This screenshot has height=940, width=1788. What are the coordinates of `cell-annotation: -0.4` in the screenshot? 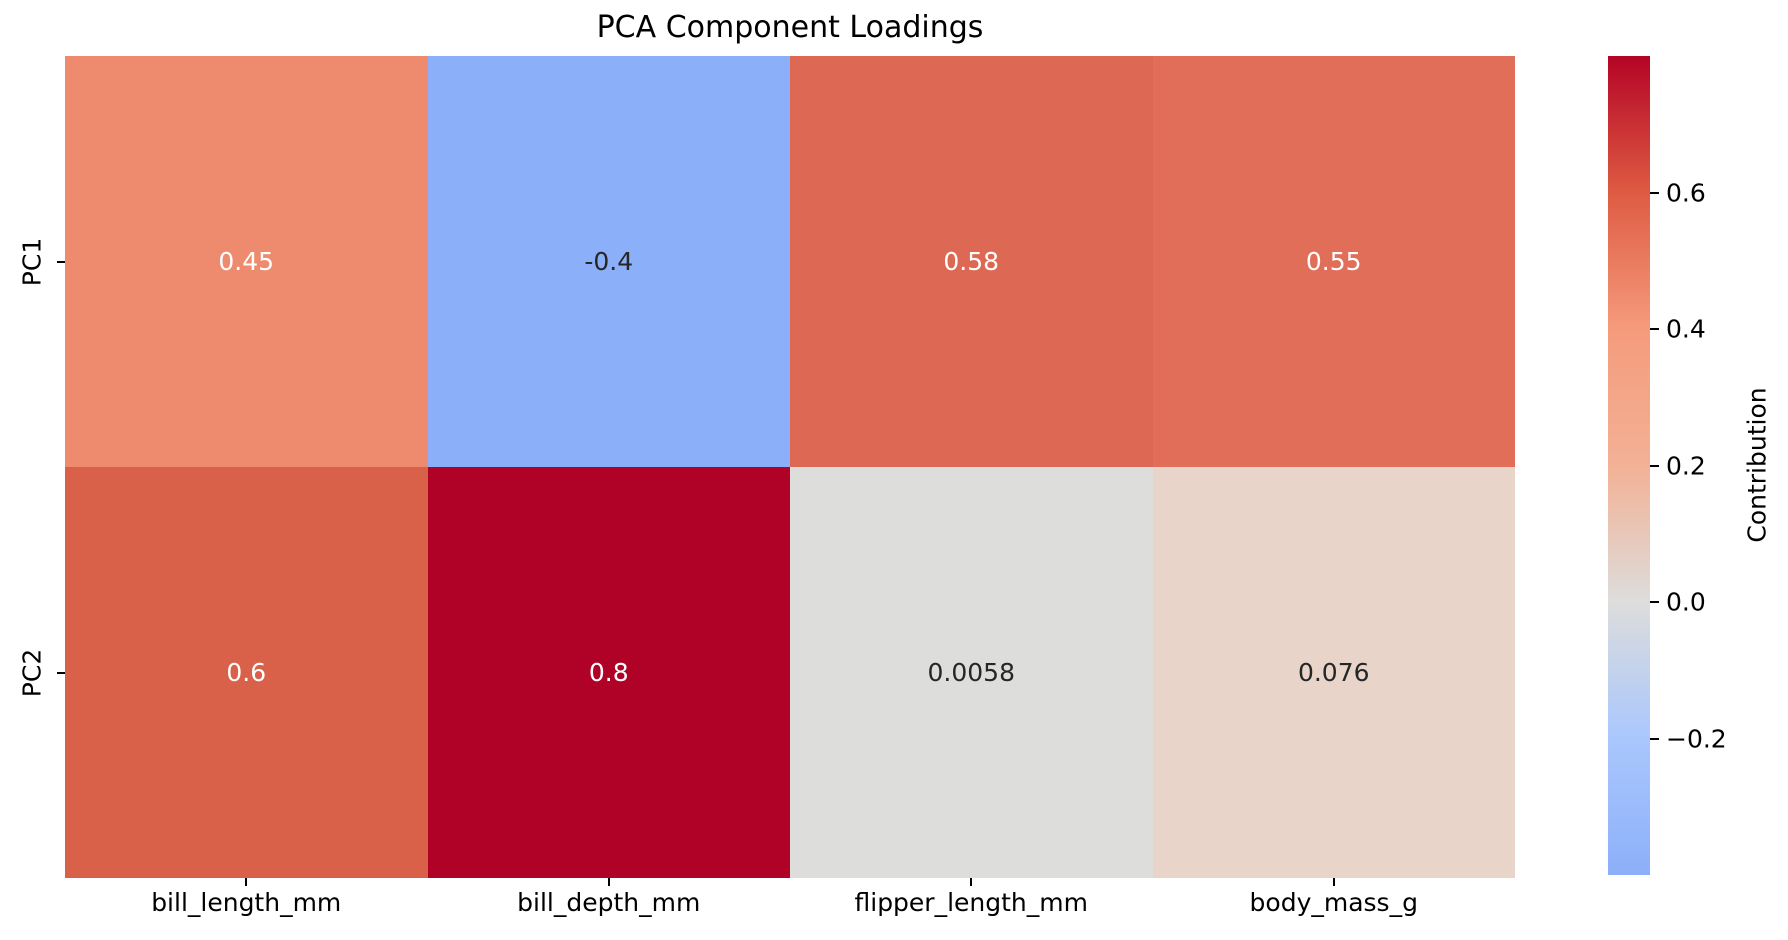 It's located at (609, 261).